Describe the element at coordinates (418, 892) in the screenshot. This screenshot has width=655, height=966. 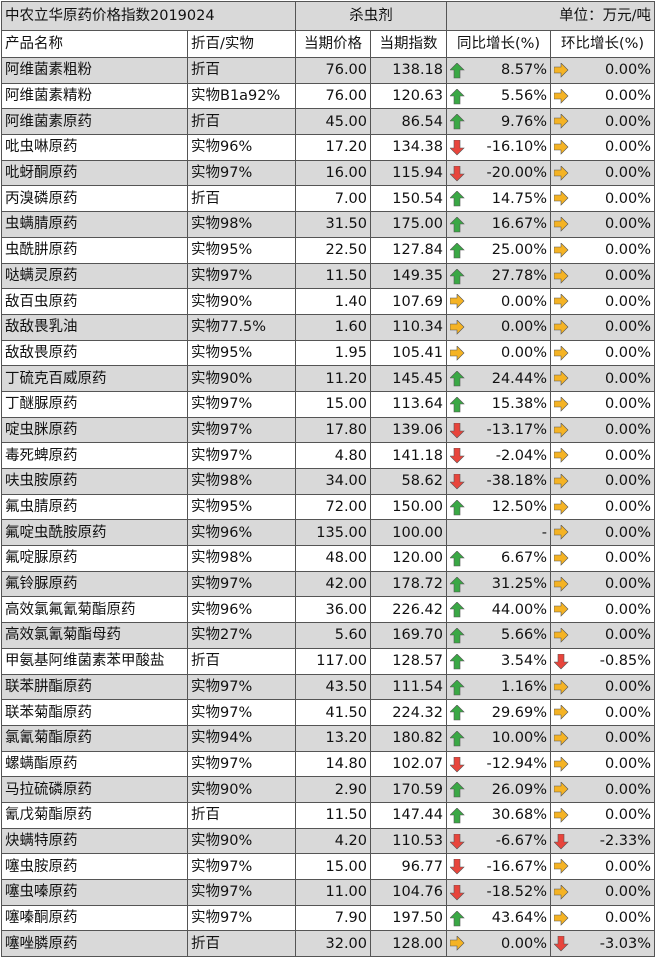
I see `cell-text: 104.76` at that location.